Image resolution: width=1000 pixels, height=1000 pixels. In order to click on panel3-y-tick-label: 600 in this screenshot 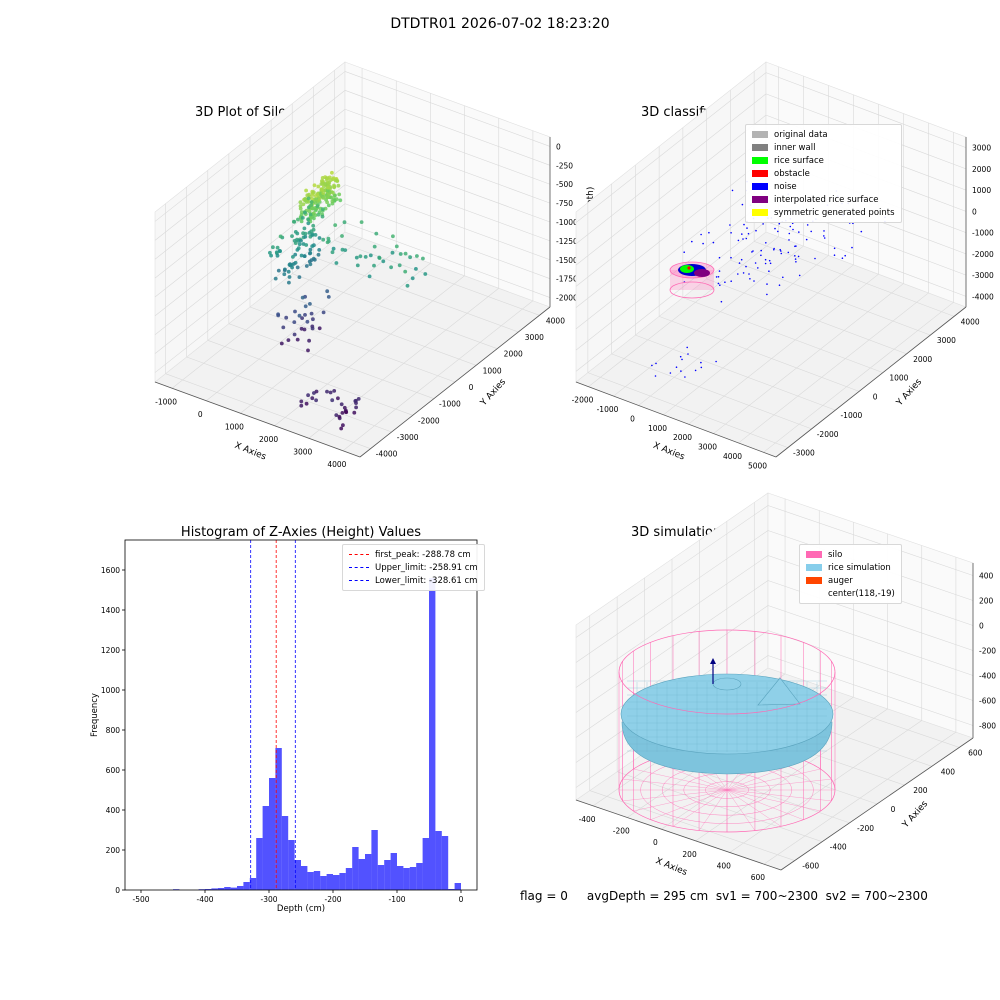, I will do `click(113, 770)`.